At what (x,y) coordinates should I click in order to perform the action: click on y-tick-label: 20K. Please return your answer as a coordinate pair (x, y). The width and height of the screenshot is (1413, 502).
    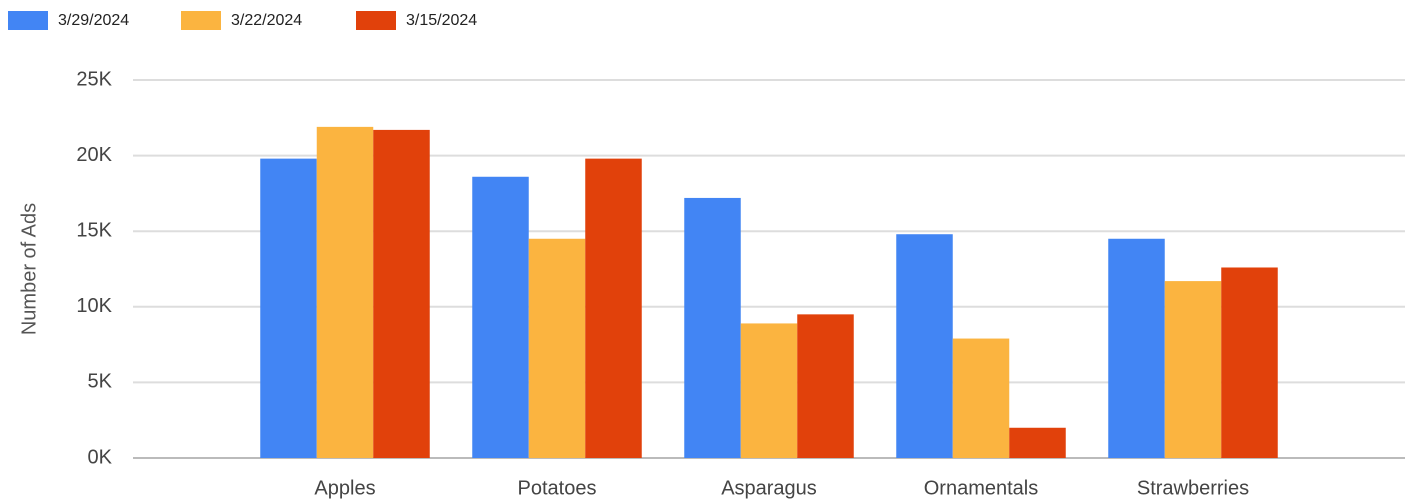
    Looking at the image, I should click on (94, 155).